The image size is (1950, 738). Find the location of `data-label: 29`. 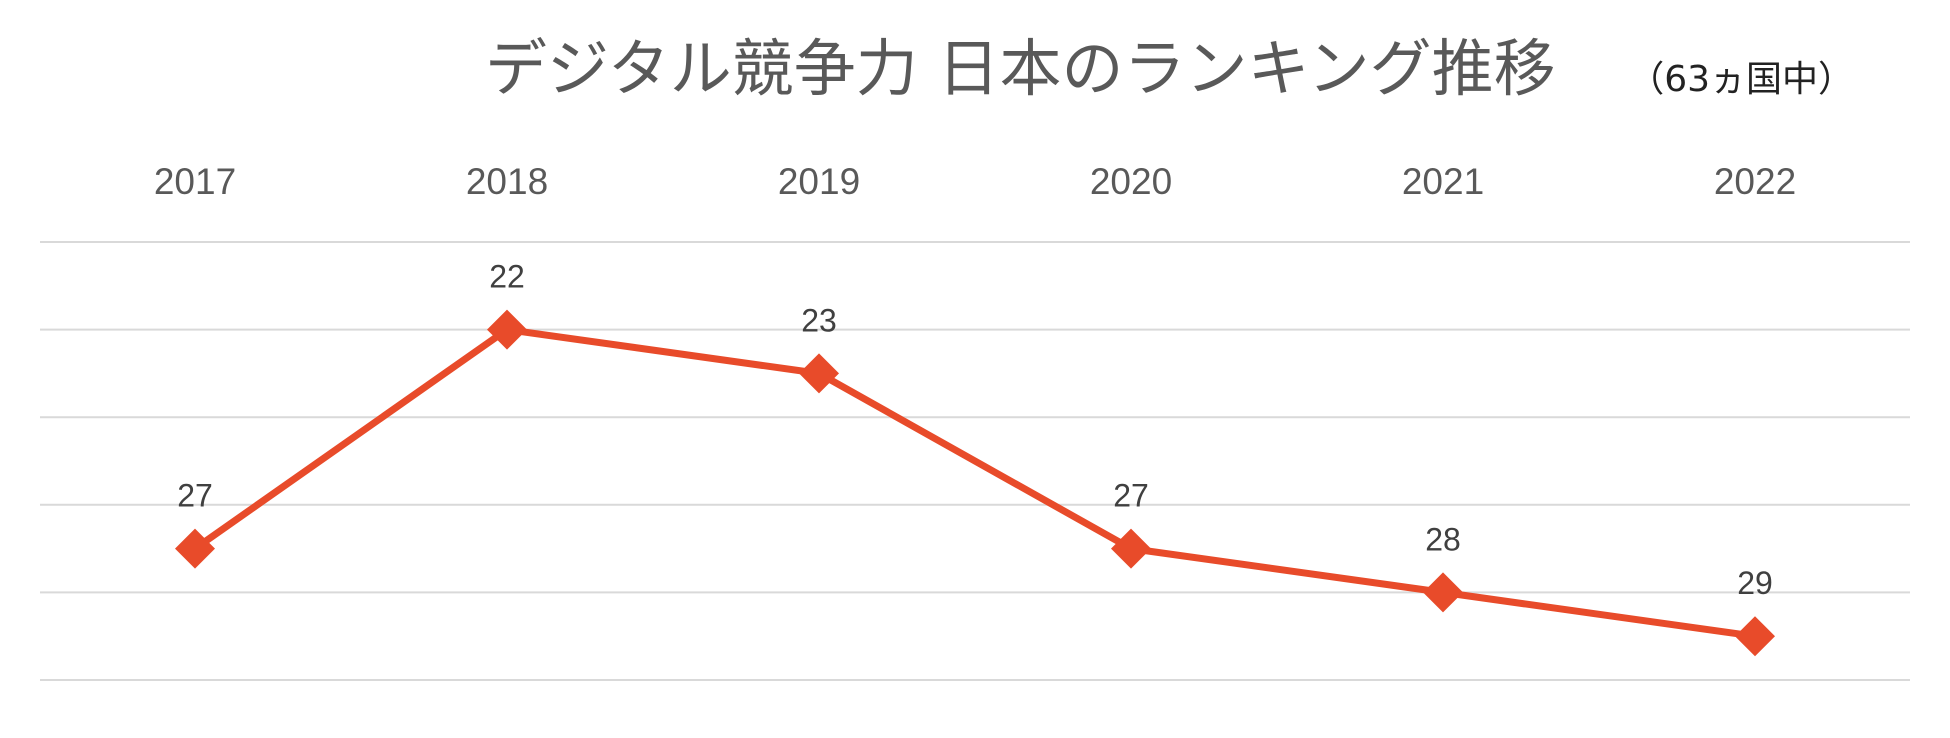

data-label: 29 is located at coordinates (1755, 583).